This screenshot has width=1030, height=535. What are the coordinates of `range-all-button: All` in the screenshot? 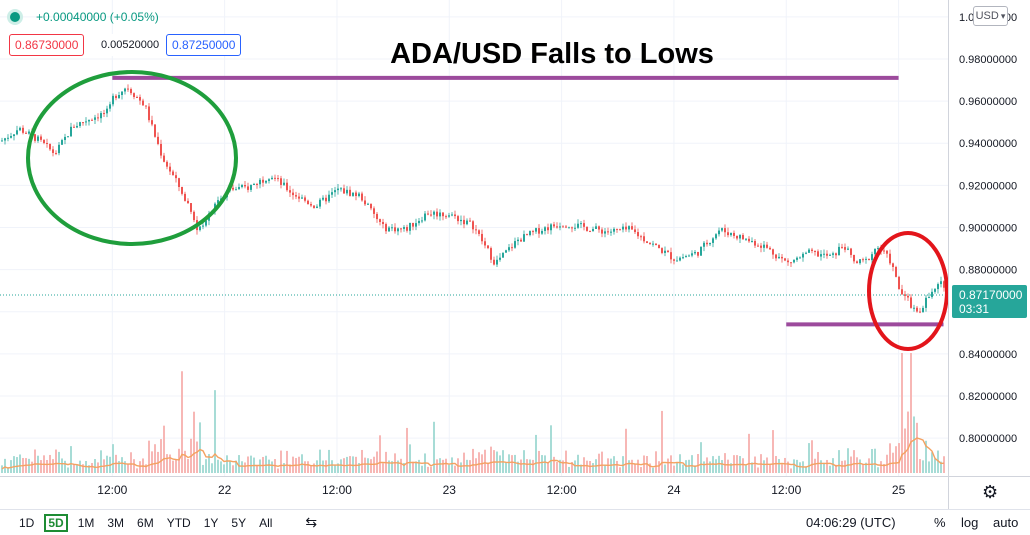 It's located at (266, 522).